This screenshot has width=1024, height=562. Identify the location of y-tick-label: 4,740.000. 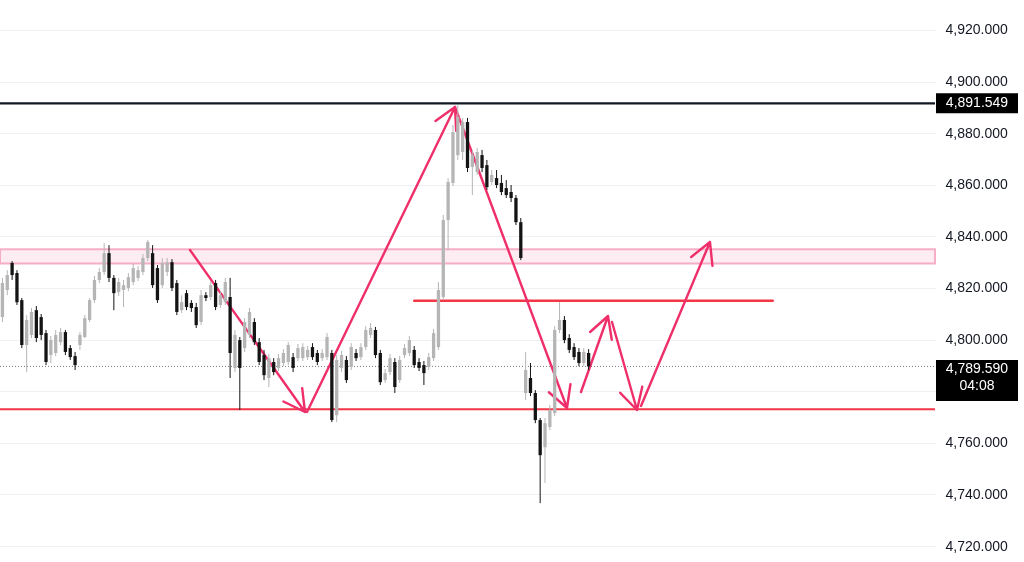
(976, 493).